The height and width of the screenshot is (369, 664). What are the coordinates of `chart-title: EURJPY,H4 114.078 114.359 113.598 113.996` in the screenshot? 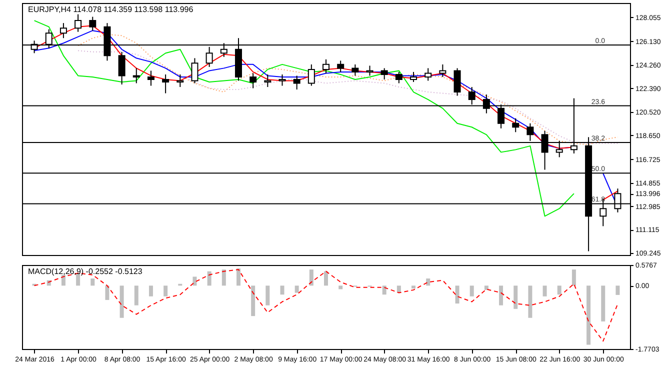 It's located at (111, 9).